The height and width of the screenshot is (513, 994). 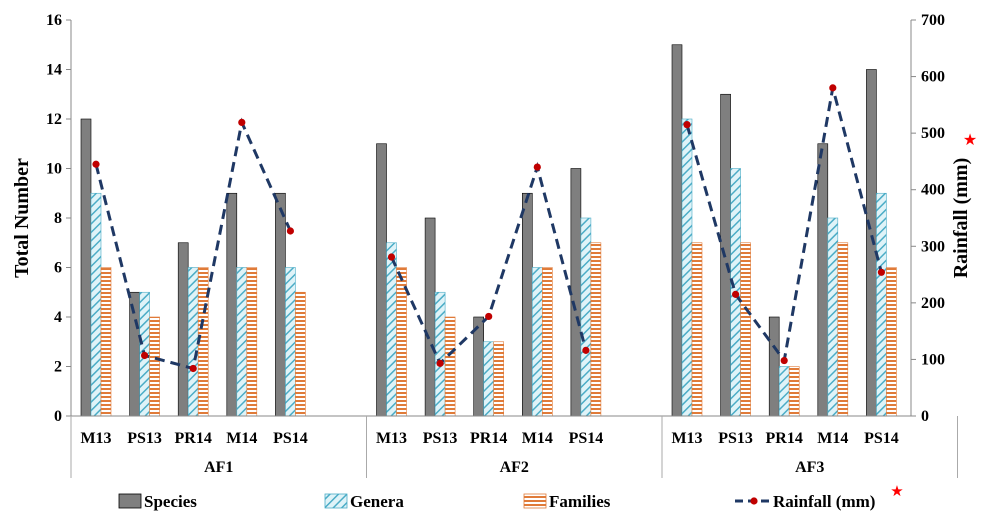 I want to click on rainfall-point-af3-m13, so click(x=687, y=125).